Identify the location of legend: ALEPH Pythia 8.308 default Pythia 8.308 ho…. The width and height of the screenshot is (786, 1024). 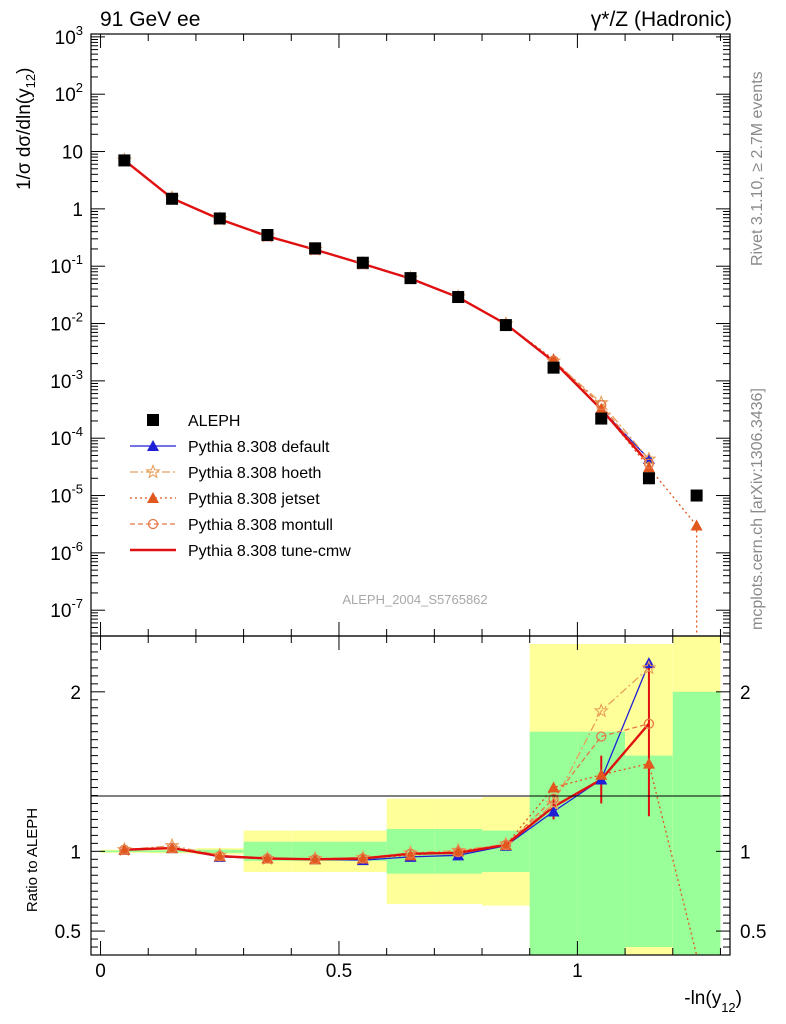
(240, 486).